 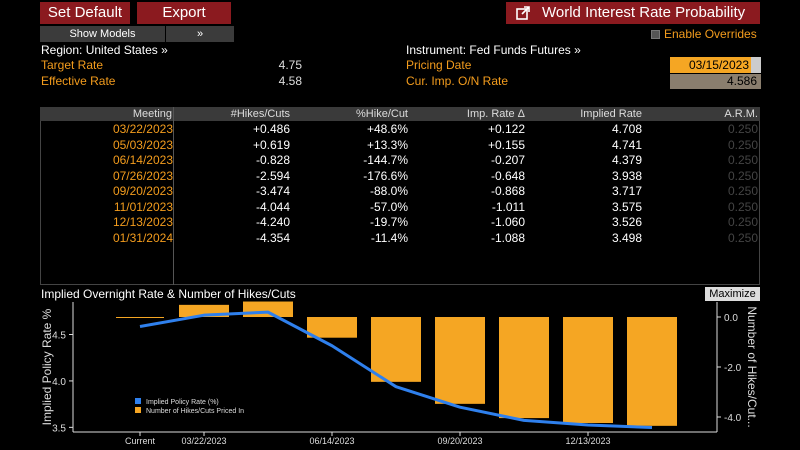 What do you see at coordinates (272, 160) in the screenshot?
I see `hikes-cell: -0.828` at bounding box center [272, 160].